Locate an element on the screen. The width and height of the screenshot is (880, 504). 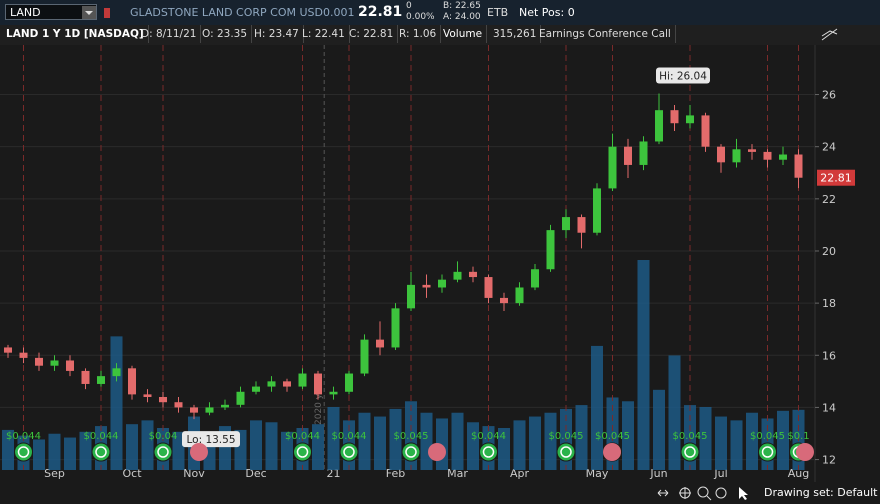
y-tick-label: 16 is located at coordinates (829, 355).